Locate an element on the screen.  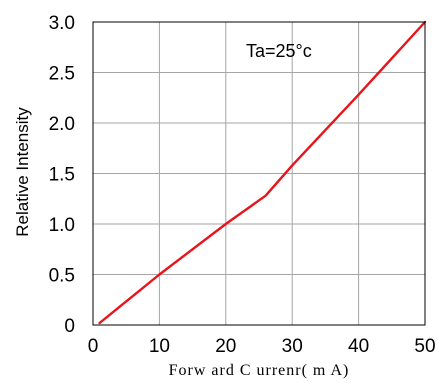
x-axis-title: Forw ard C urrenr( m A) is located at coordinates (259, 370).